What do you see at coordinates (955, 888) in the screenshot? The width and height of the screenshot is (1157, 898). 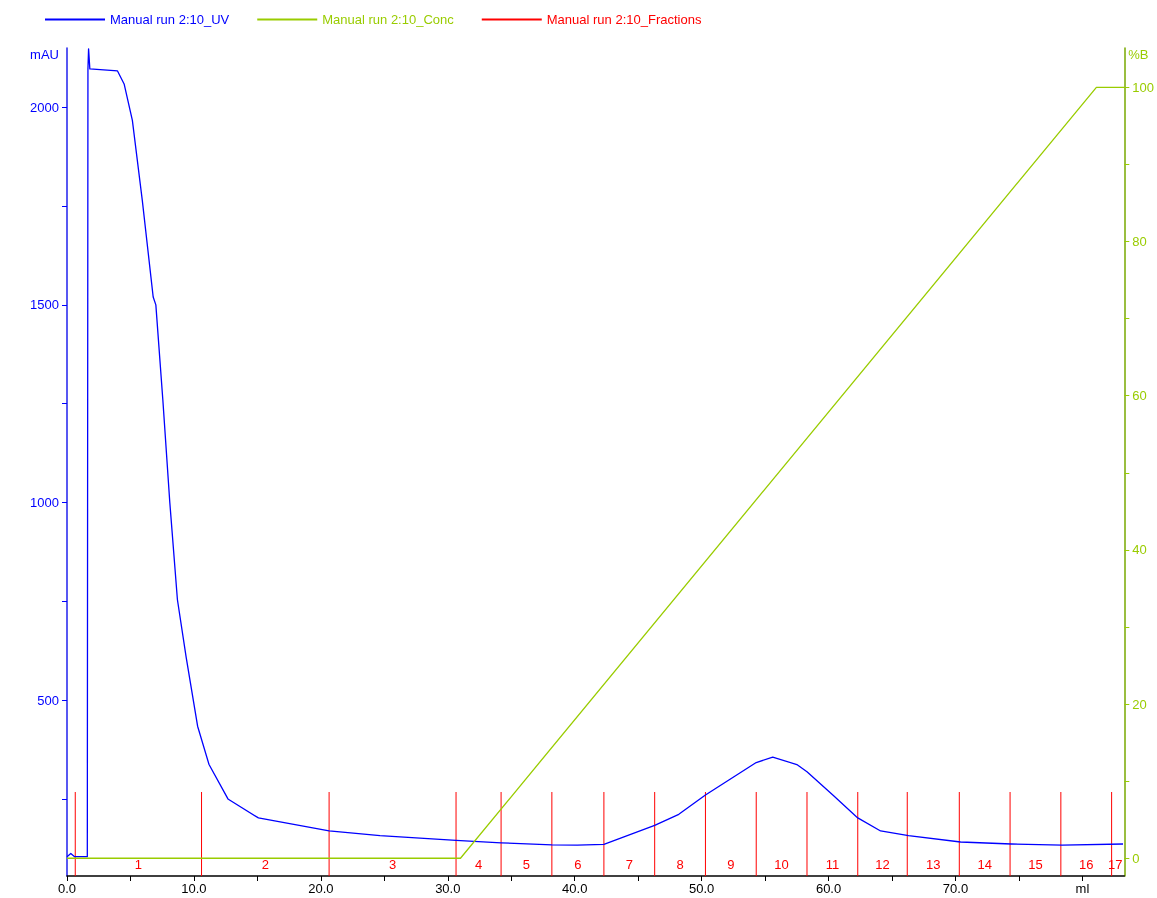 I see `x-tick-label: 70.0` at bounding box center [955, 888].